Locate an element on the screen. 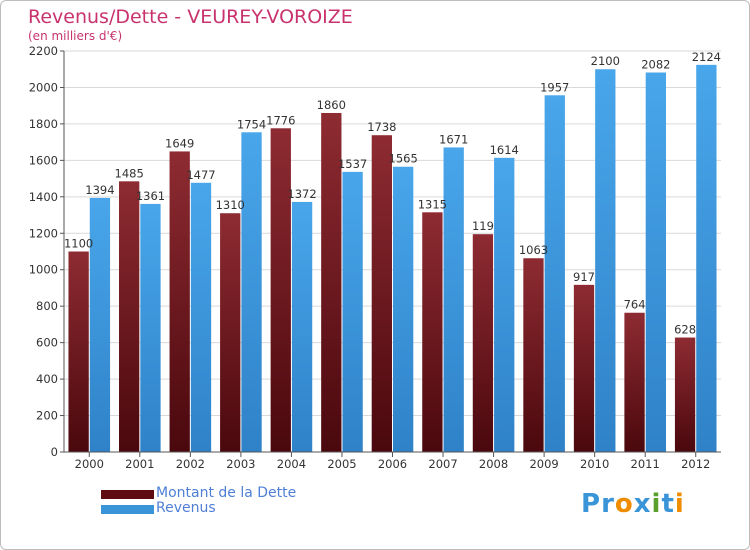  x-tick-label: 2004 is located at coordinates (291, 464).